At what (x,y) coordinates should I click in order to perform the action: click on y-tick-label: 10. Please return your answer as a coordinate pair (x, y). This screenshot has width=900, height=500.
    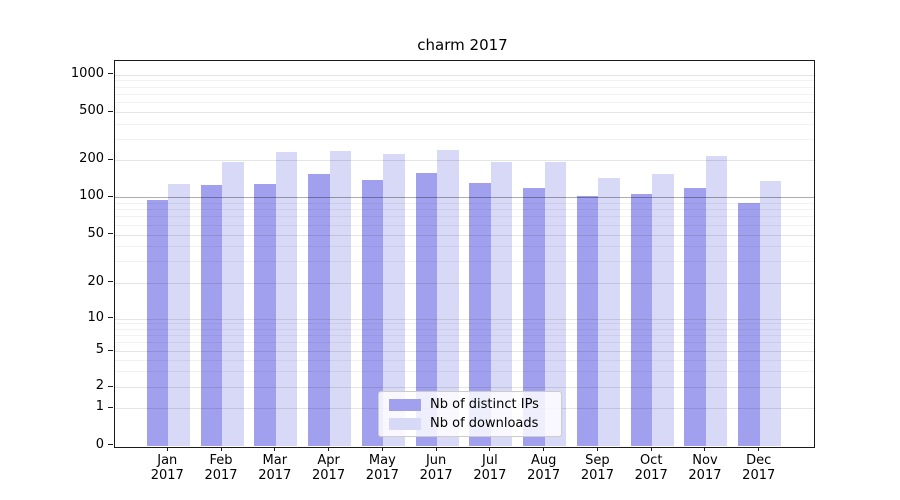
    Looking at the image, I should click on (95, 317).